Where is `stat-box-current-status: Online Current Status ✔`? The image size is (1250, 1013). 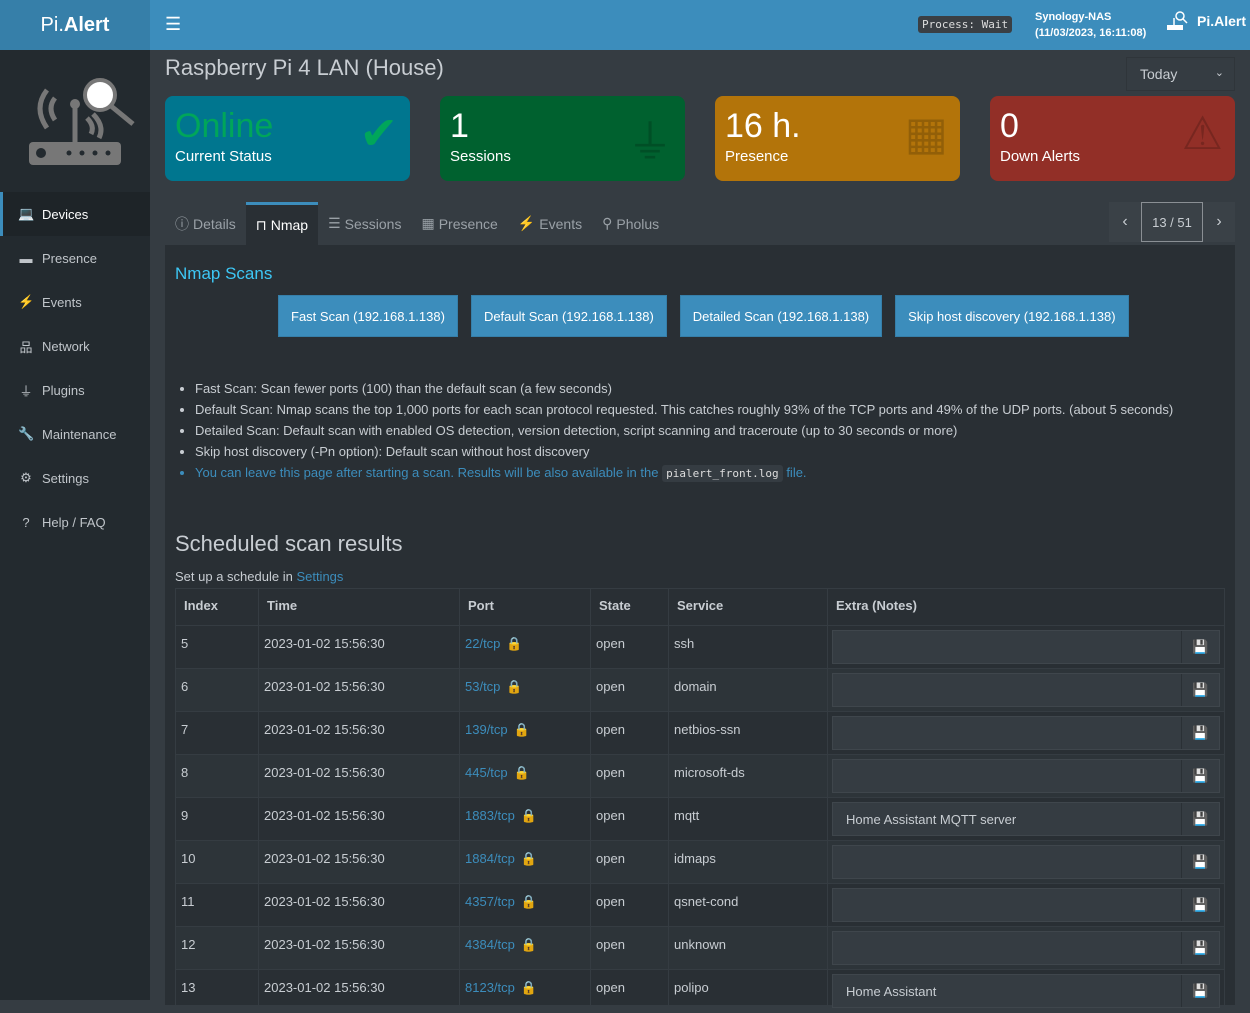
stat-box-current-status: Online Current Status ✔ is located at coordinates (287, 138).